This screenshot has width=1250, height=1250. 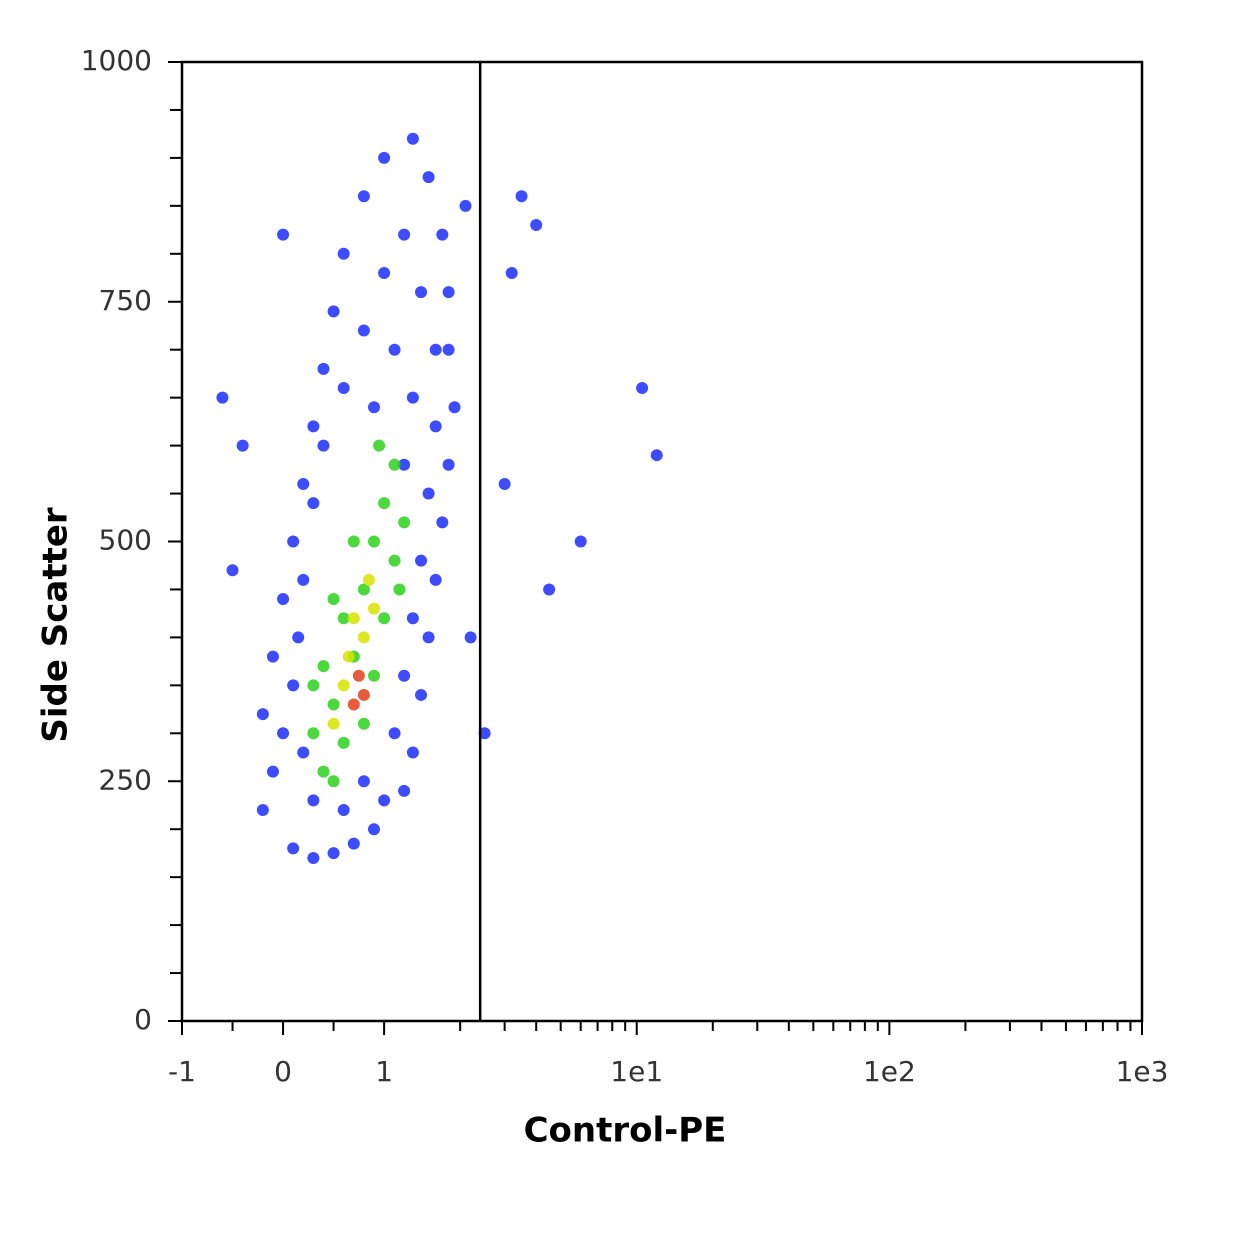 I want to click on y-tick-label: 250, so click(x=125, y=779).